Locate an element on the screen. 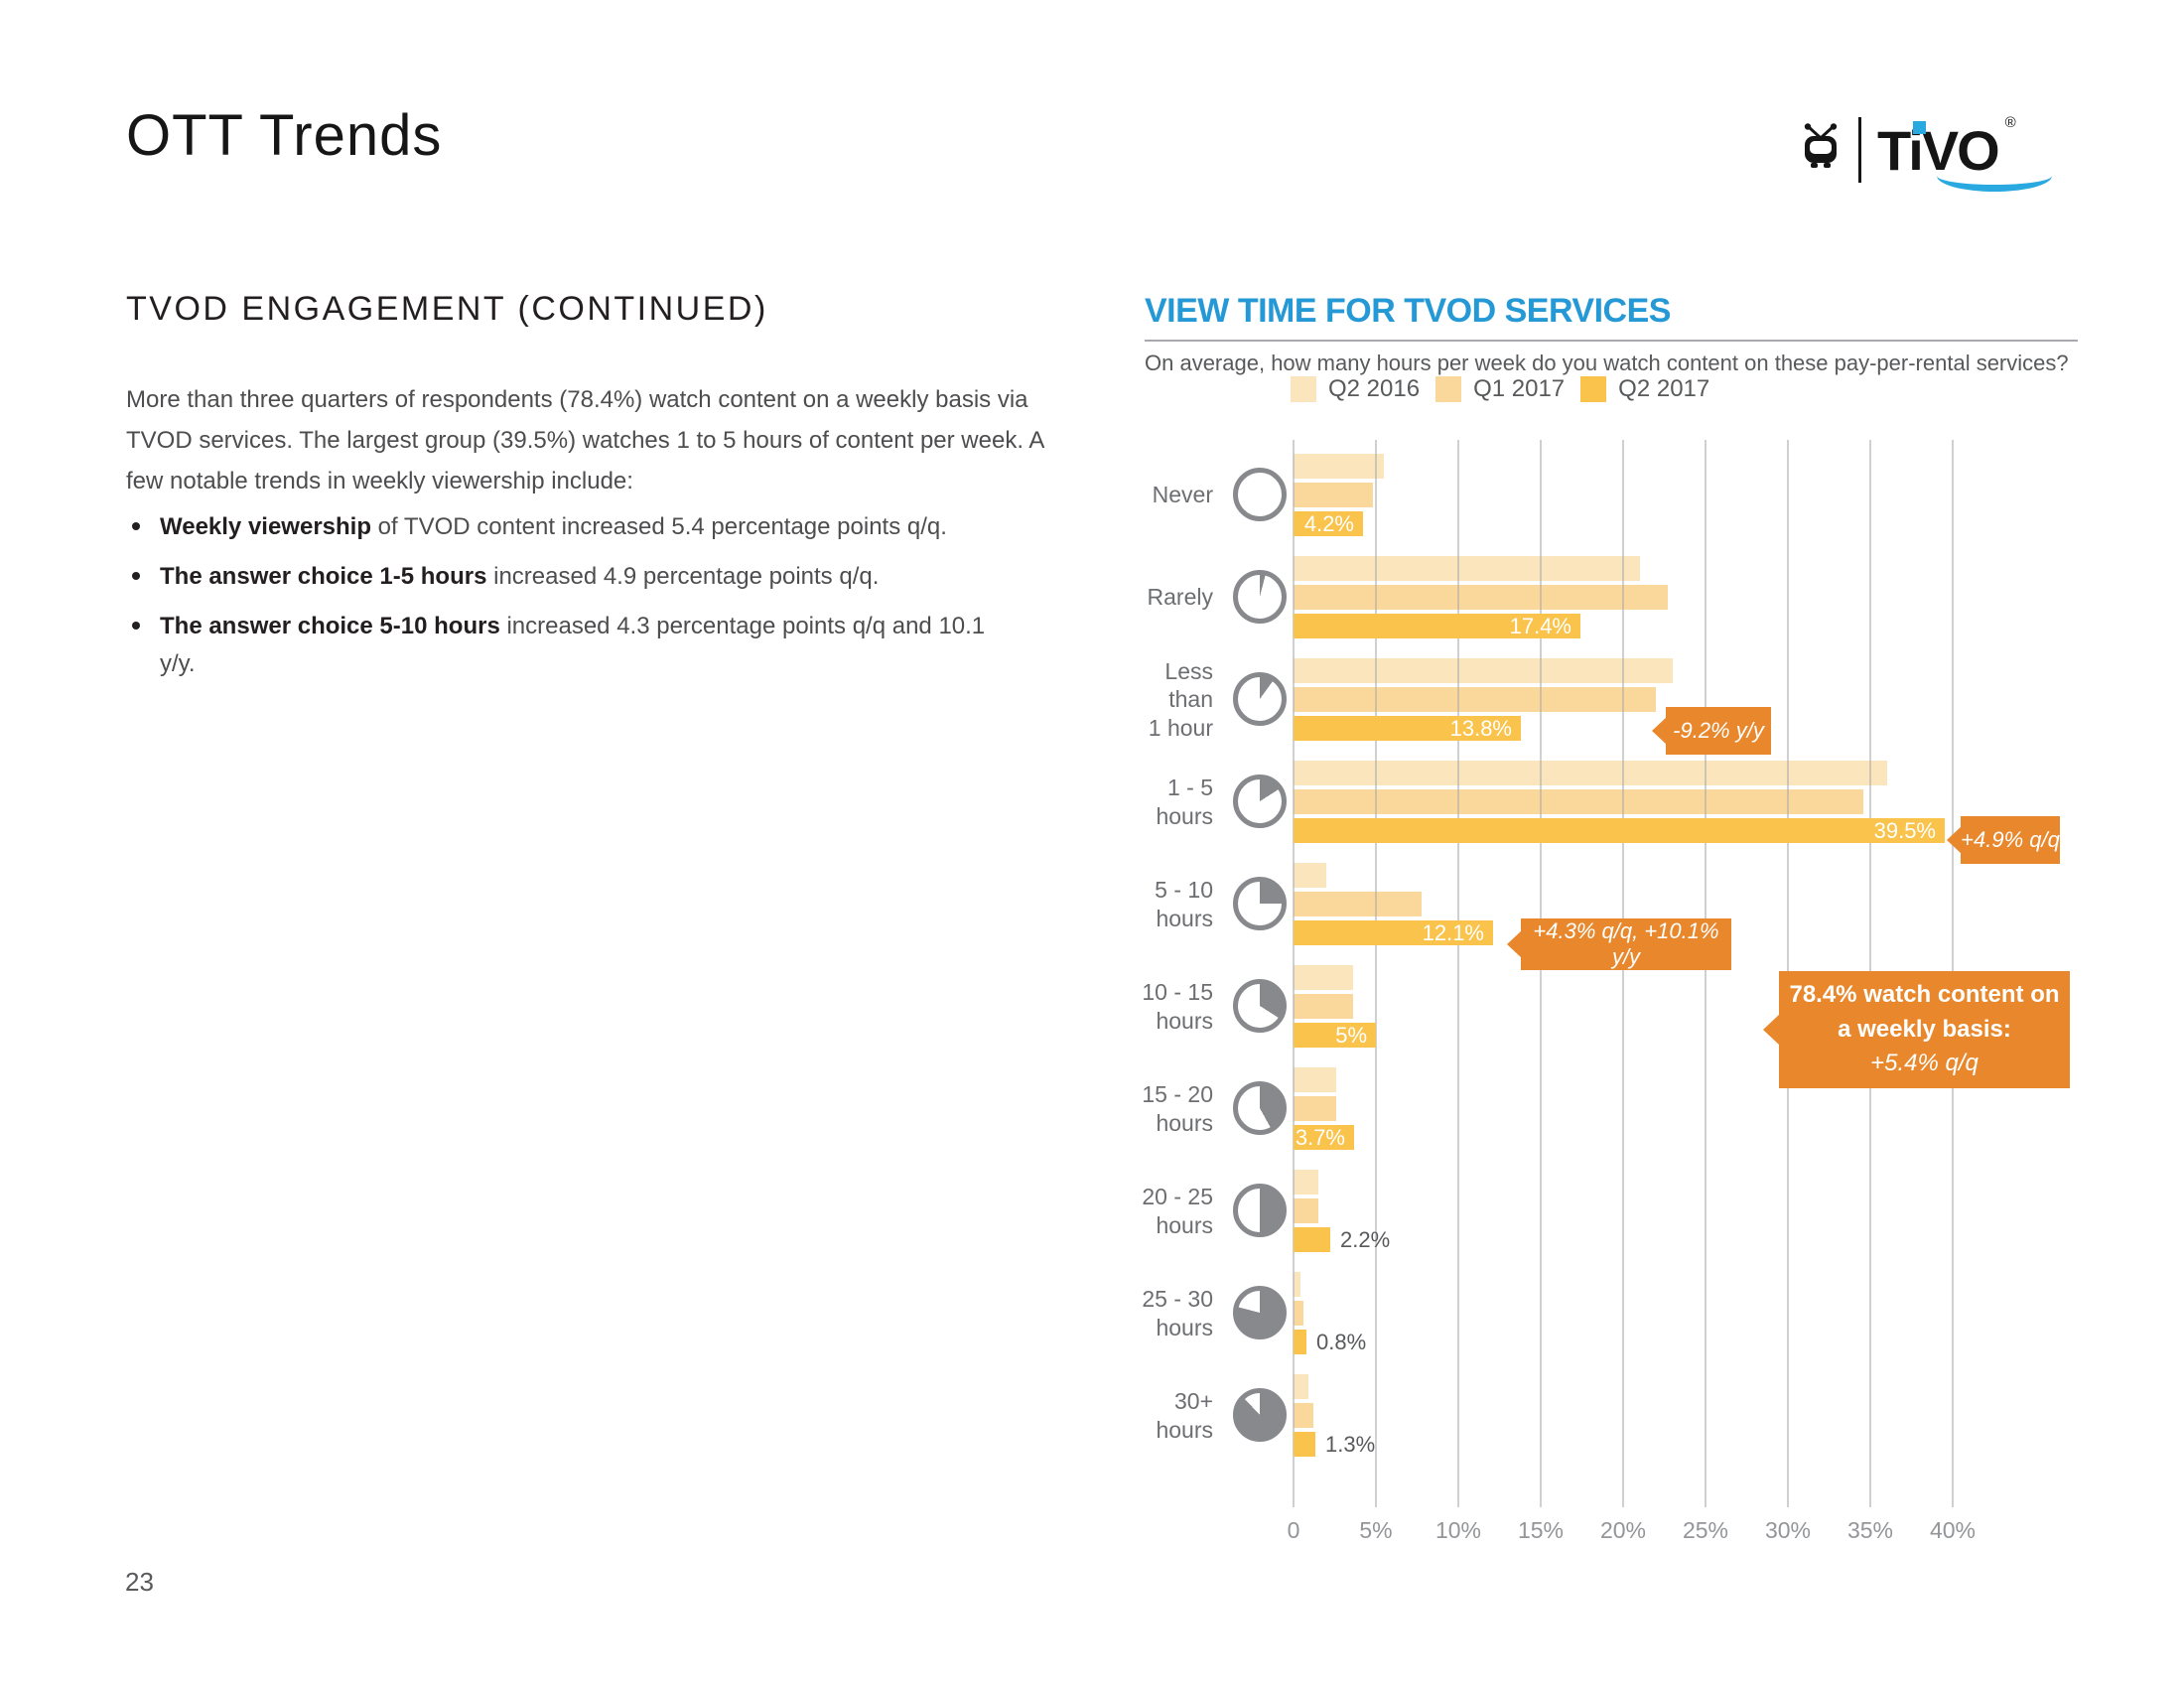 The image size is (2184, 1688). tivo-mascot-icon is located at coordinates (1821, 150).